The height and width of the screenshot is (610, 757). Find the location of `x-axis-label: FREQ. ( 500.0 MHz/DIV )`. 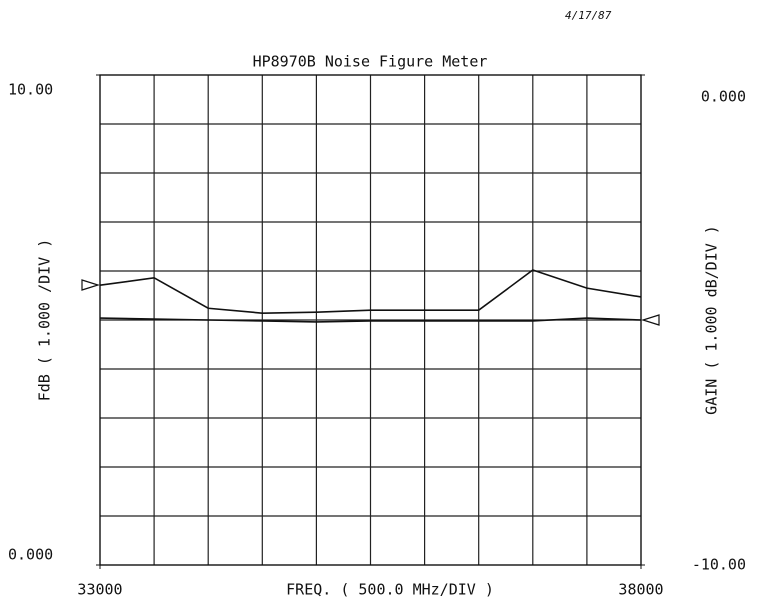

x-axis-label: FREQ. ( 500.0 MHz/DIV ) is located at coordinates (390, 590).